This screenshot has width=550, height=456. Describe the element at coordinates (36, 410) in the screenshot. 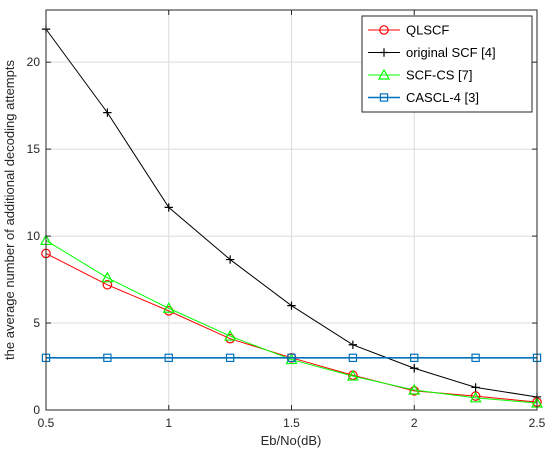

I see `y-tick-label: 0` at that location.